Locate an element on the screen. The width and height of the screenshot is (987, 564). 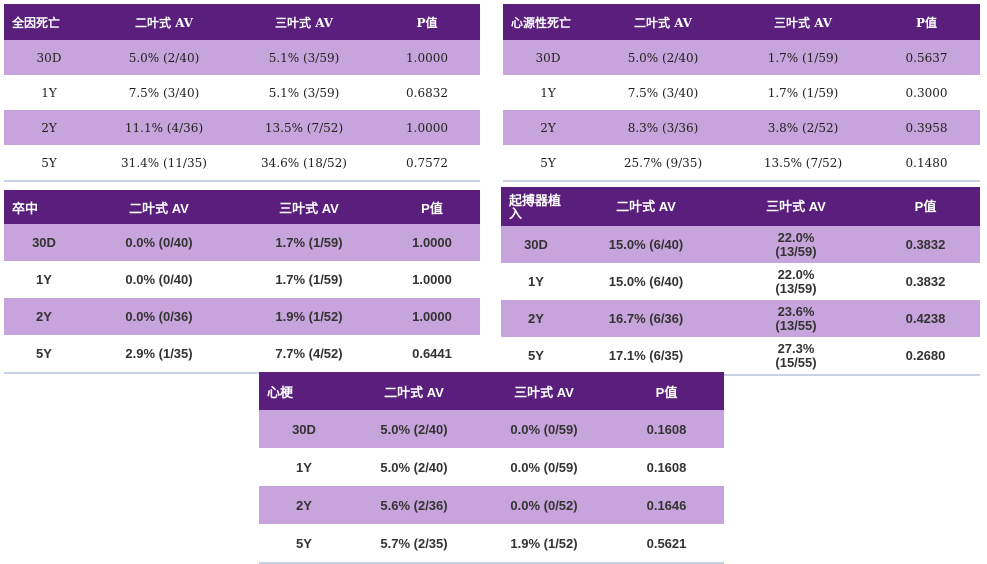
value-cell: 1.9% (1/52) is located at coordinates (309, 316).